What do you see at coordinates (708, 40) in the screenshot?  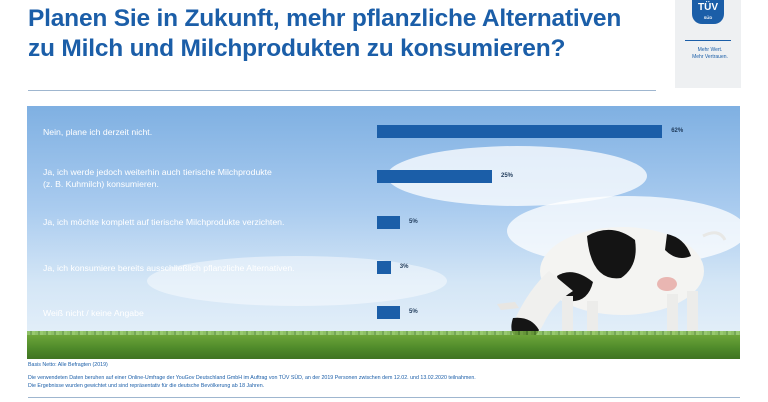 I see `logo-divider` at bounding box center [708, 40].